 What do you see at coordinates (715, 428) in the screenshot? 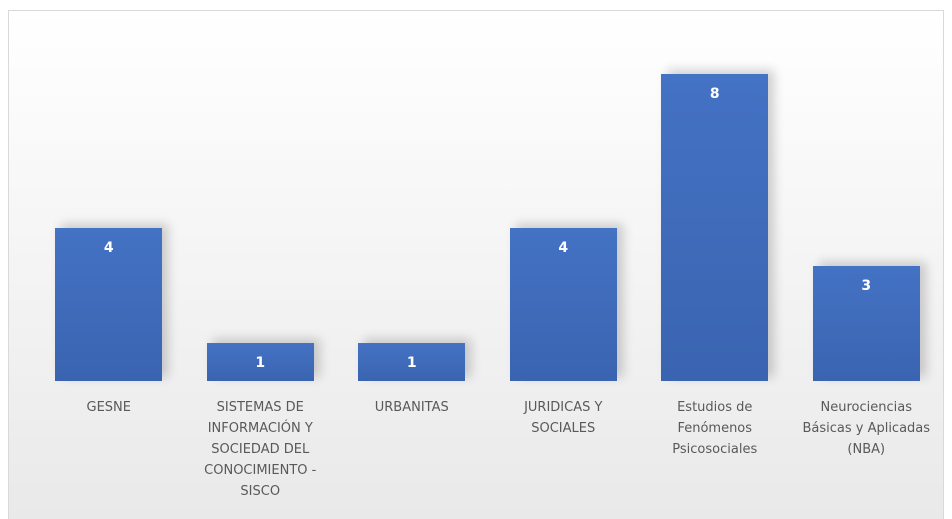
I see `category-label: Estudios de Fenómenos Psicosociales` at bounding box center [715, 428].